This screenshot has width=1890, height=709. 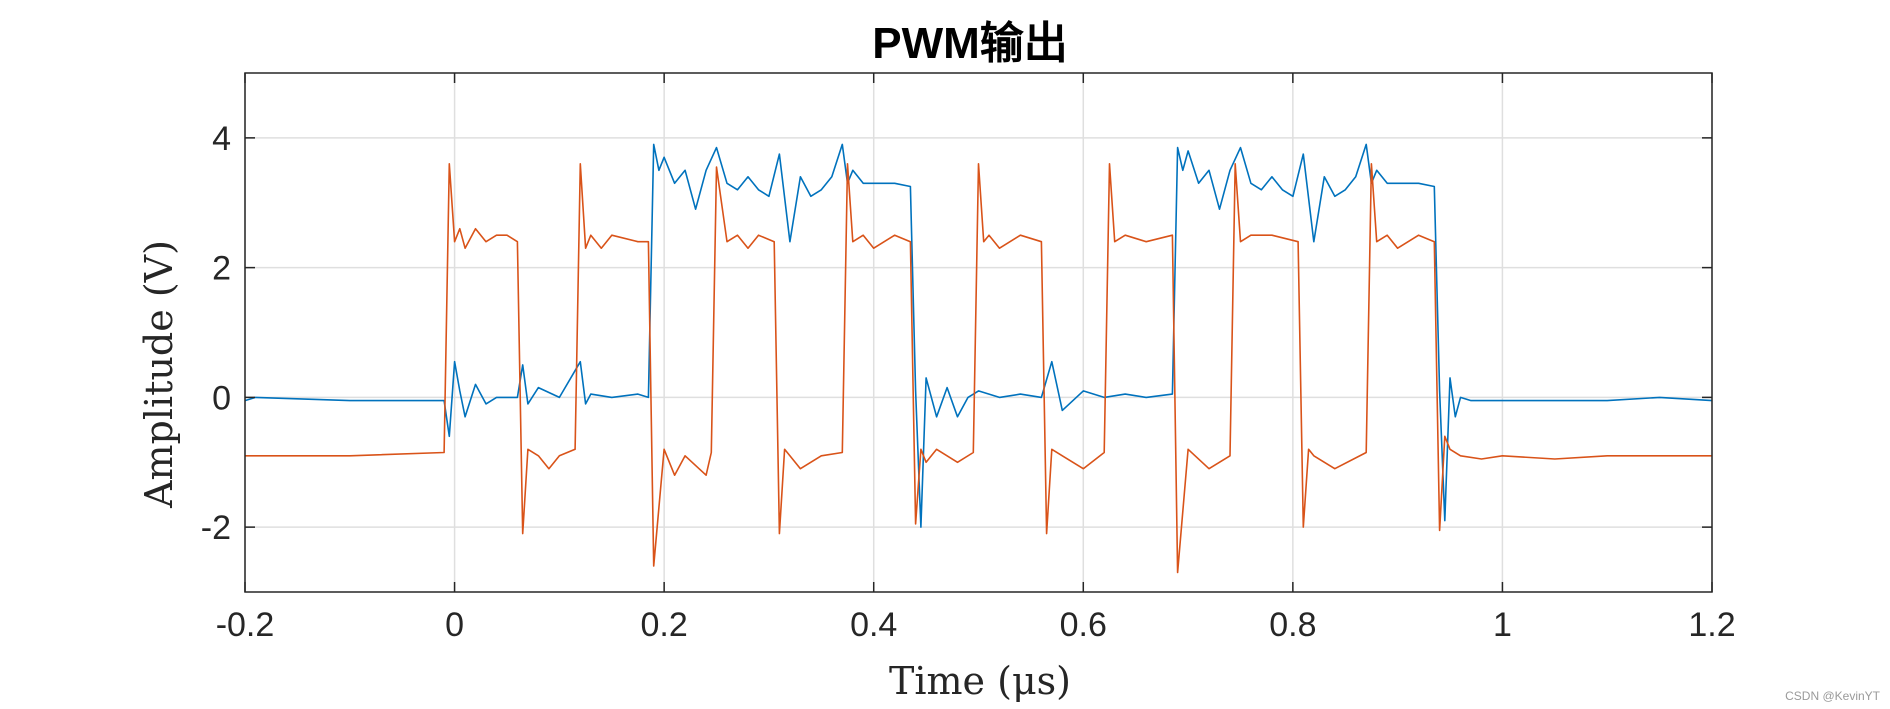 What do you see at coordinates (980, 681) in the screenshot?
I see `x-axis-label: Time (μs)` at bounding box center [980, 681].